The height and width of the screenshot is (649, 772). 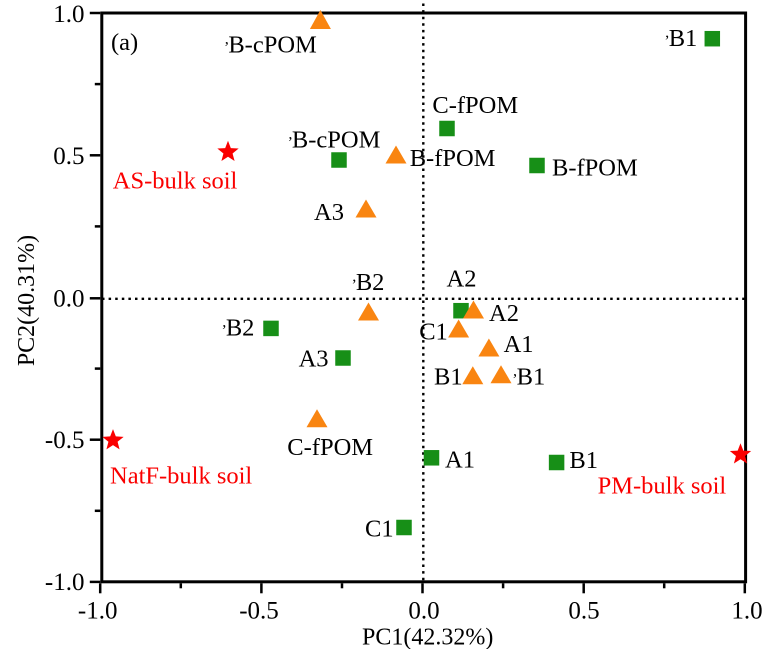 What do you see at coordinates (662, 486) in the screenshot?
I see `svg-text: PM-bulk soil` at bounding box center [662, 486].